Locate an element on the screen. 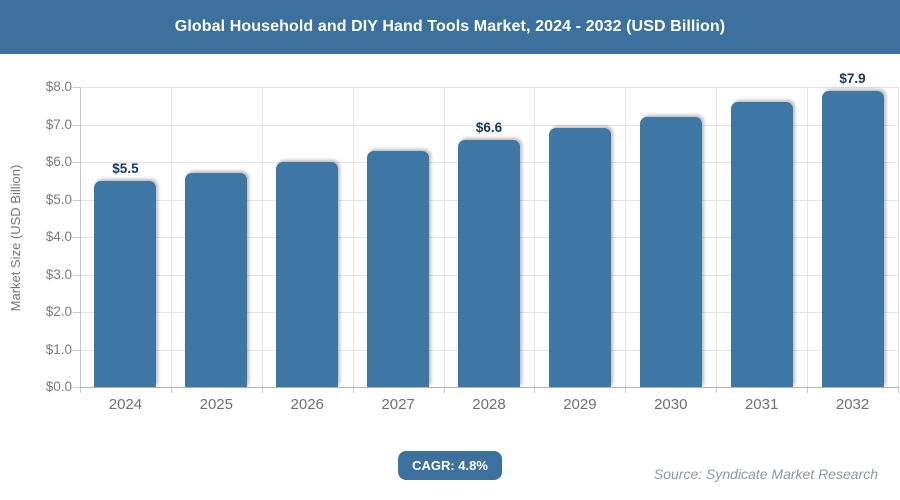 The width and height of the screenshot is (900, 500). x-tick-label: 2026 is located at coordinates (307, 404).